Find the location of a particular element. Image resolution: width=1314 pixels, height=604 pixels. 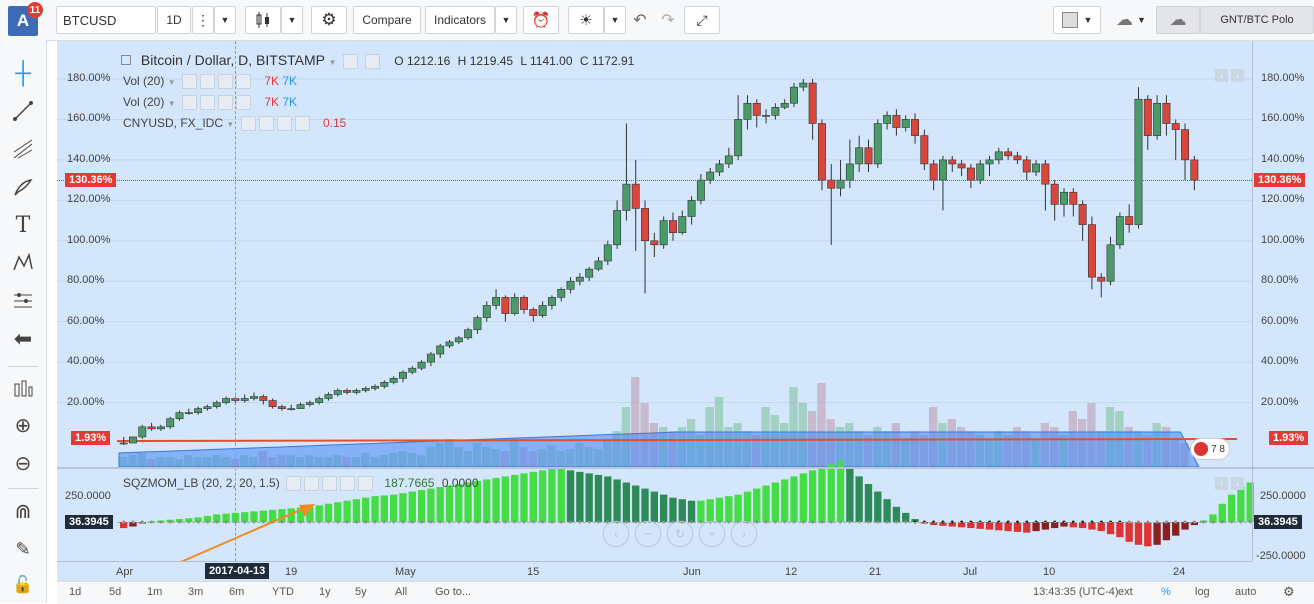

undo-icon: ↶ is located at coordinates (640, 20).